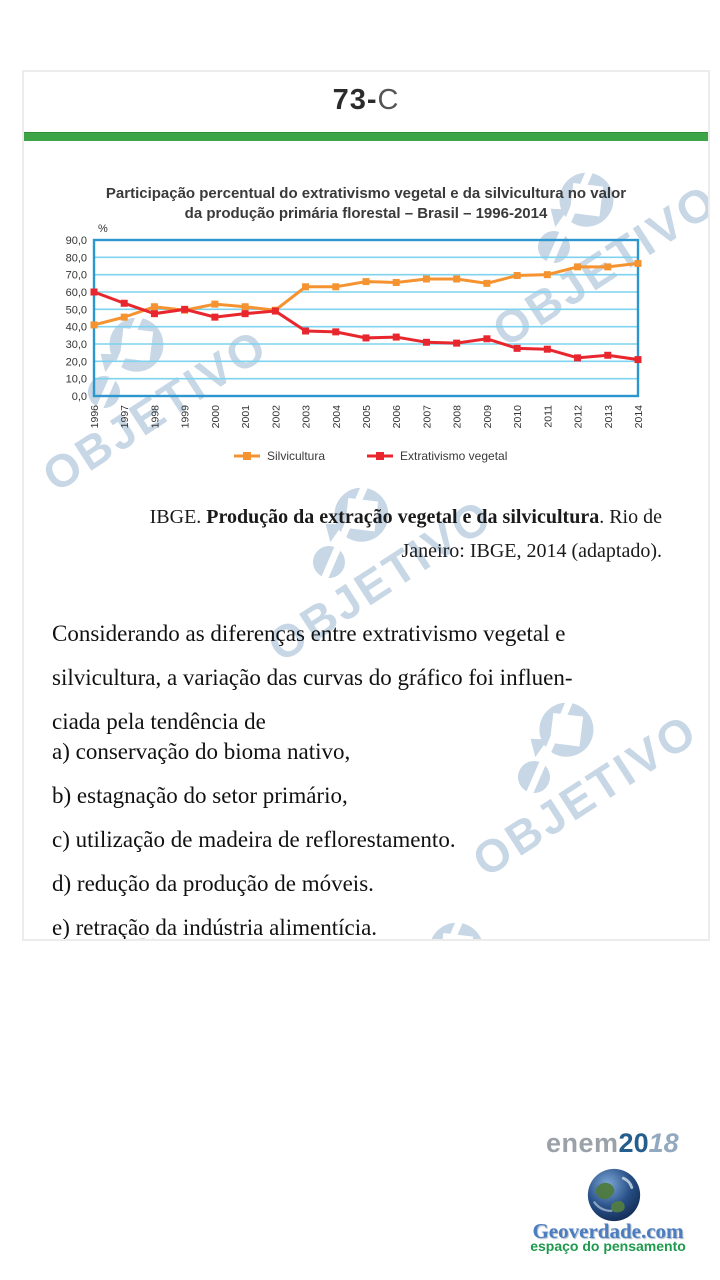  I want to click on x-tick-label: 1999, so click(186, 417).